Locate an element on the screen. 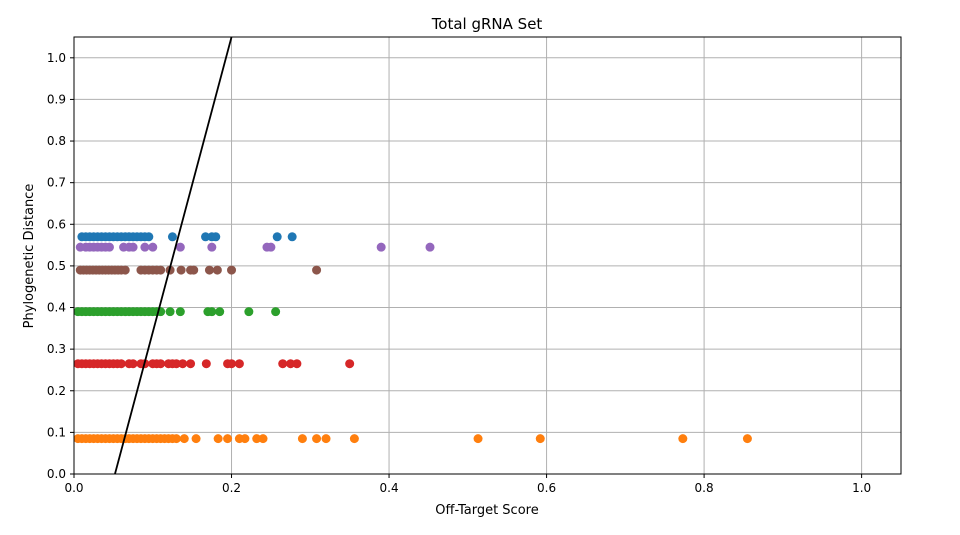  x-tick-label: 0.8 is located at coordinates (704, 488).